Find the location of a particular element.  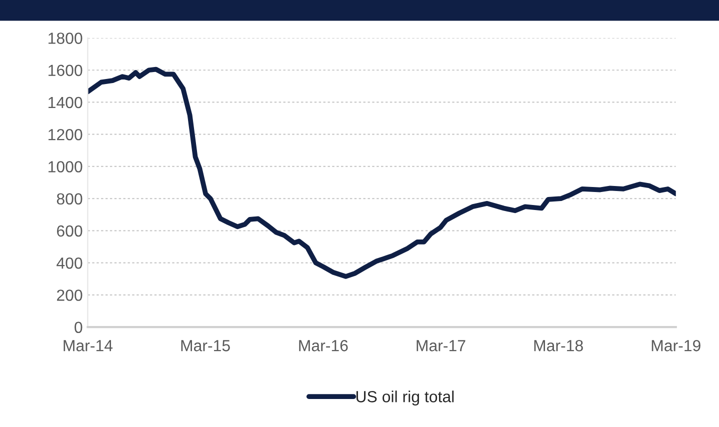

x-tick-label: Mar-19 is located at coordinates (676, 346).